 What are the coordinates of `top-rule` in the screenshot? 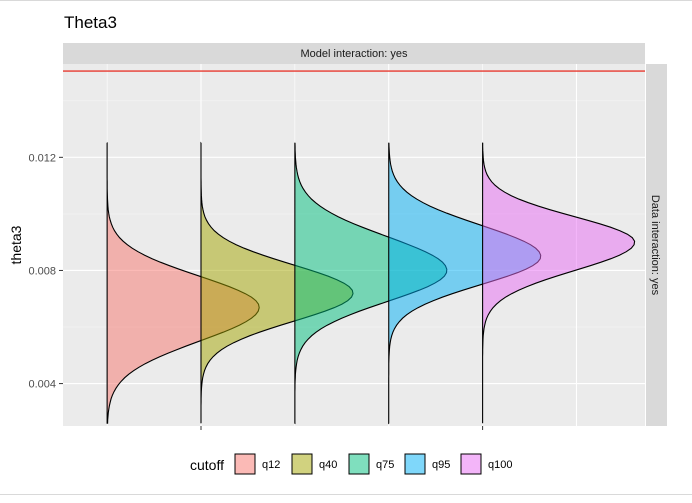 It's located at (346, 0).